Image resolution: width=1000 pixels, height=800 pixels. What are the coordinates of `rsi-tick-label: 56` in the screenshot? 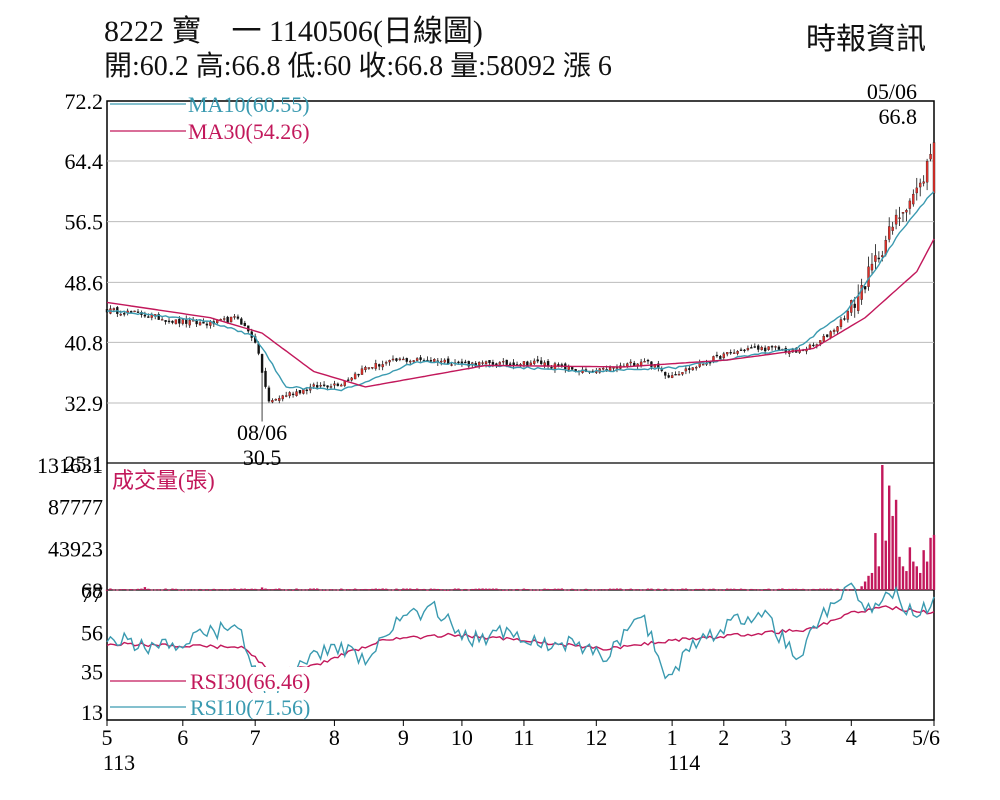 It's located at (92, 633).